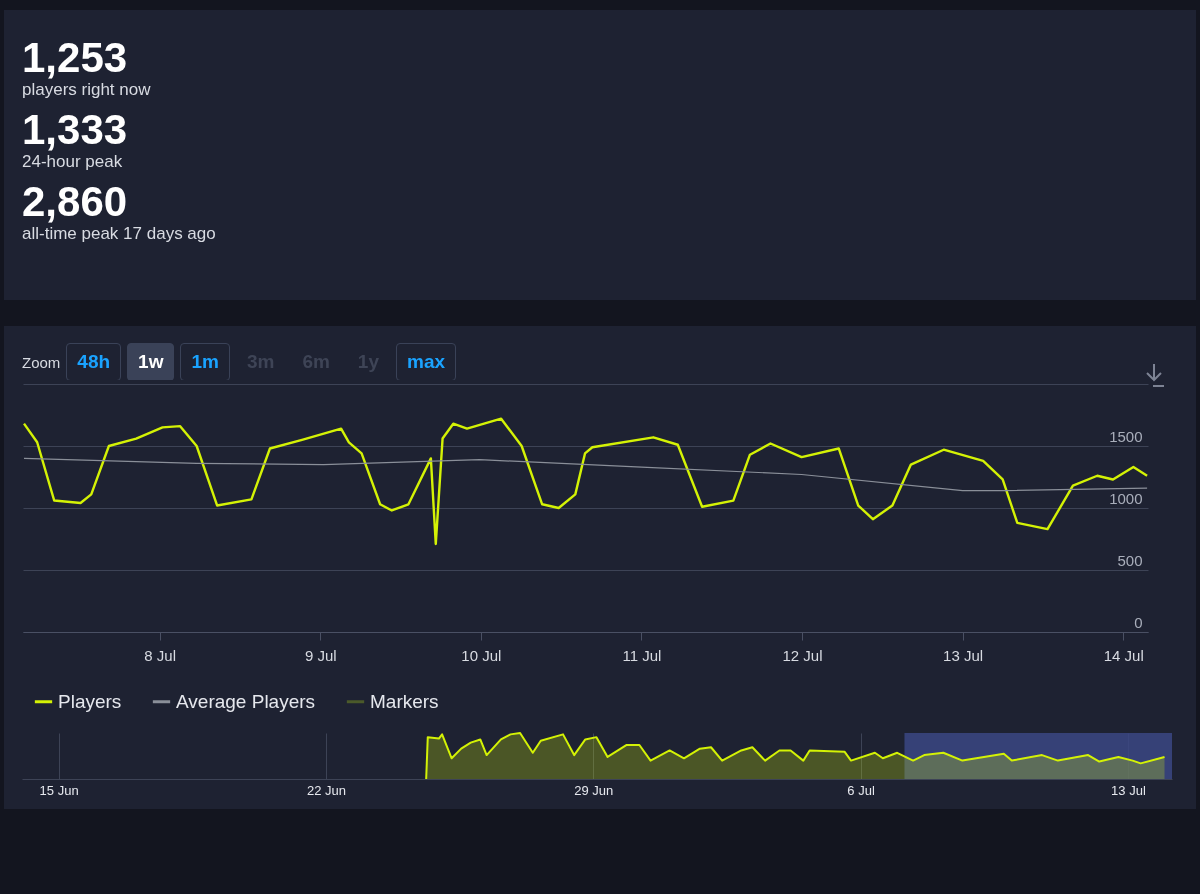 Image resolution: width=1200 pixels, height=894 pixels. I want to click on x-tick-label: 8 Jul, so click(160, 655).